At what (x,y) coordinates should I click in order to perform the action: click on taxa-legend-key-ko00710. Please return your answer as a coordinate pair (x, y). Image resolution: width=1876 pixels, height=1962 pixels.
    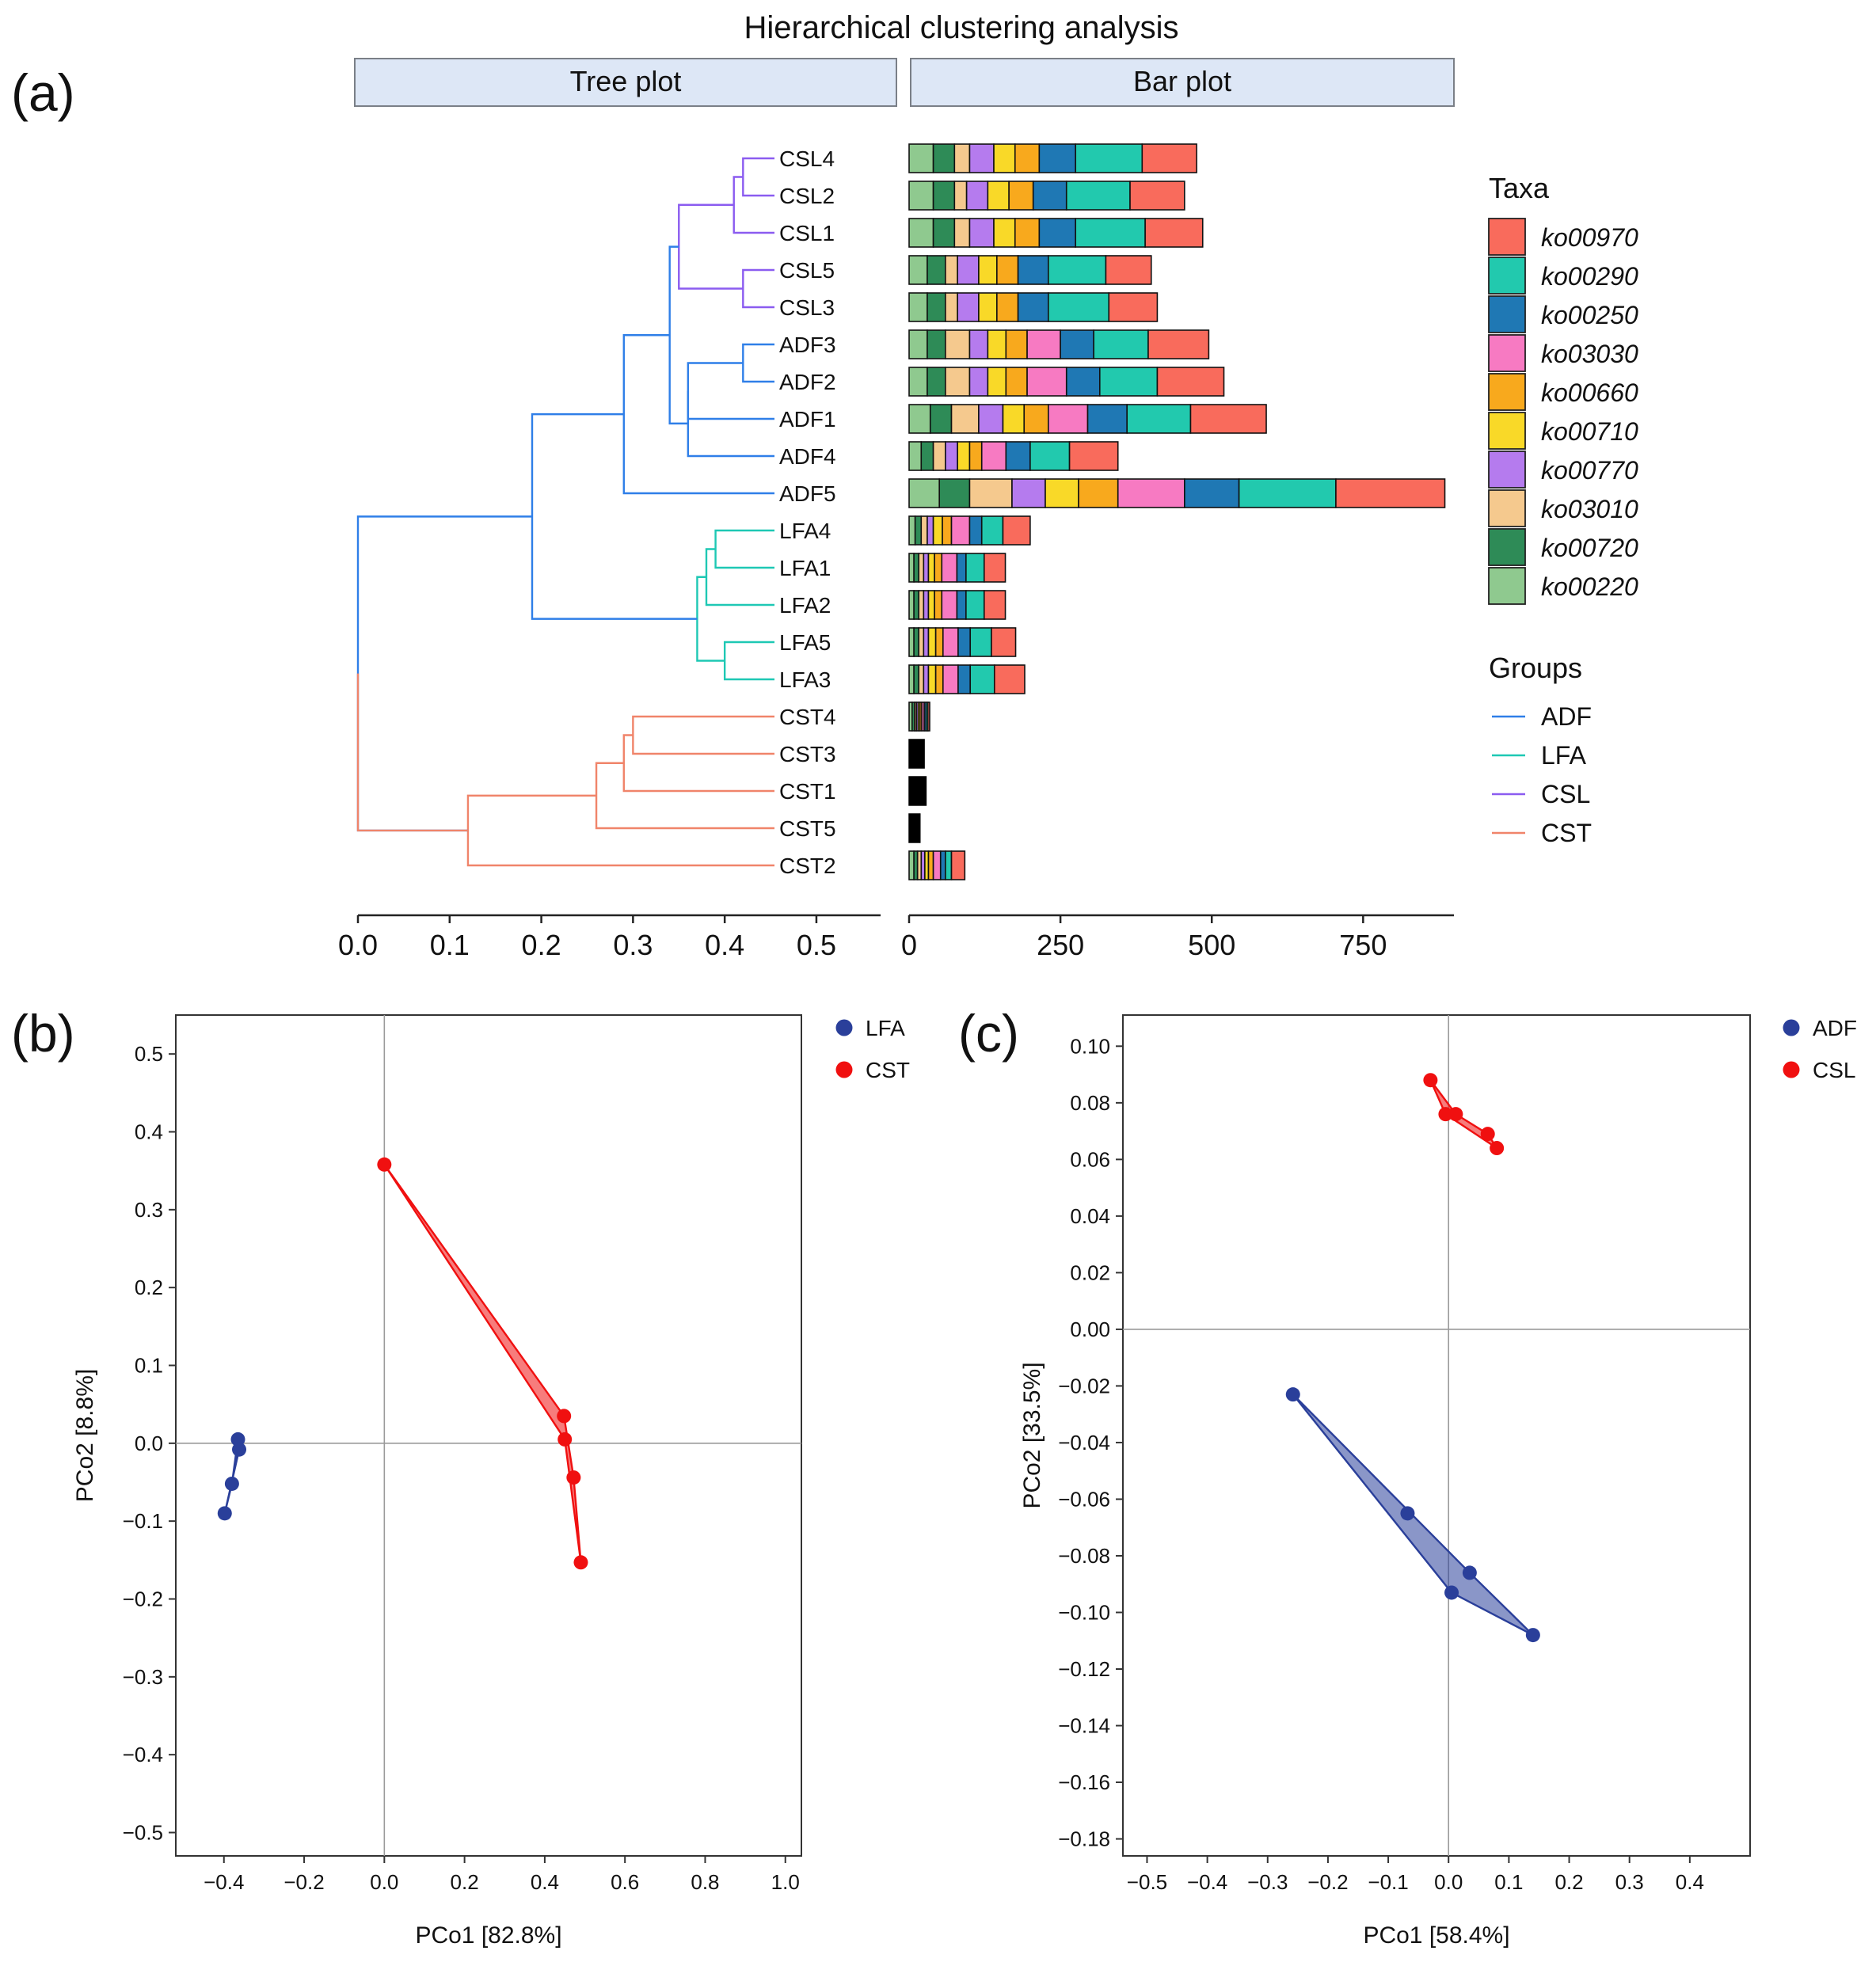
    Looking at the image, I should click on (1507, 431).